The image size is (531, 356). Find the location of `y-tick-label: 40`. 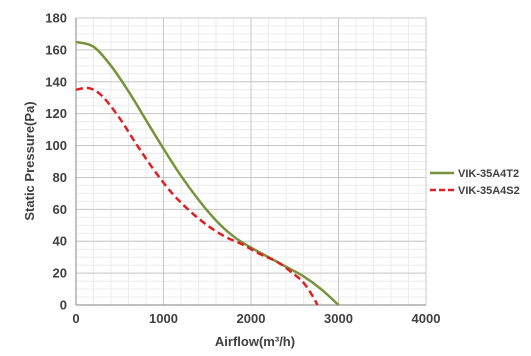

y-tick-label: 40 is located at coordinates (60, 241).